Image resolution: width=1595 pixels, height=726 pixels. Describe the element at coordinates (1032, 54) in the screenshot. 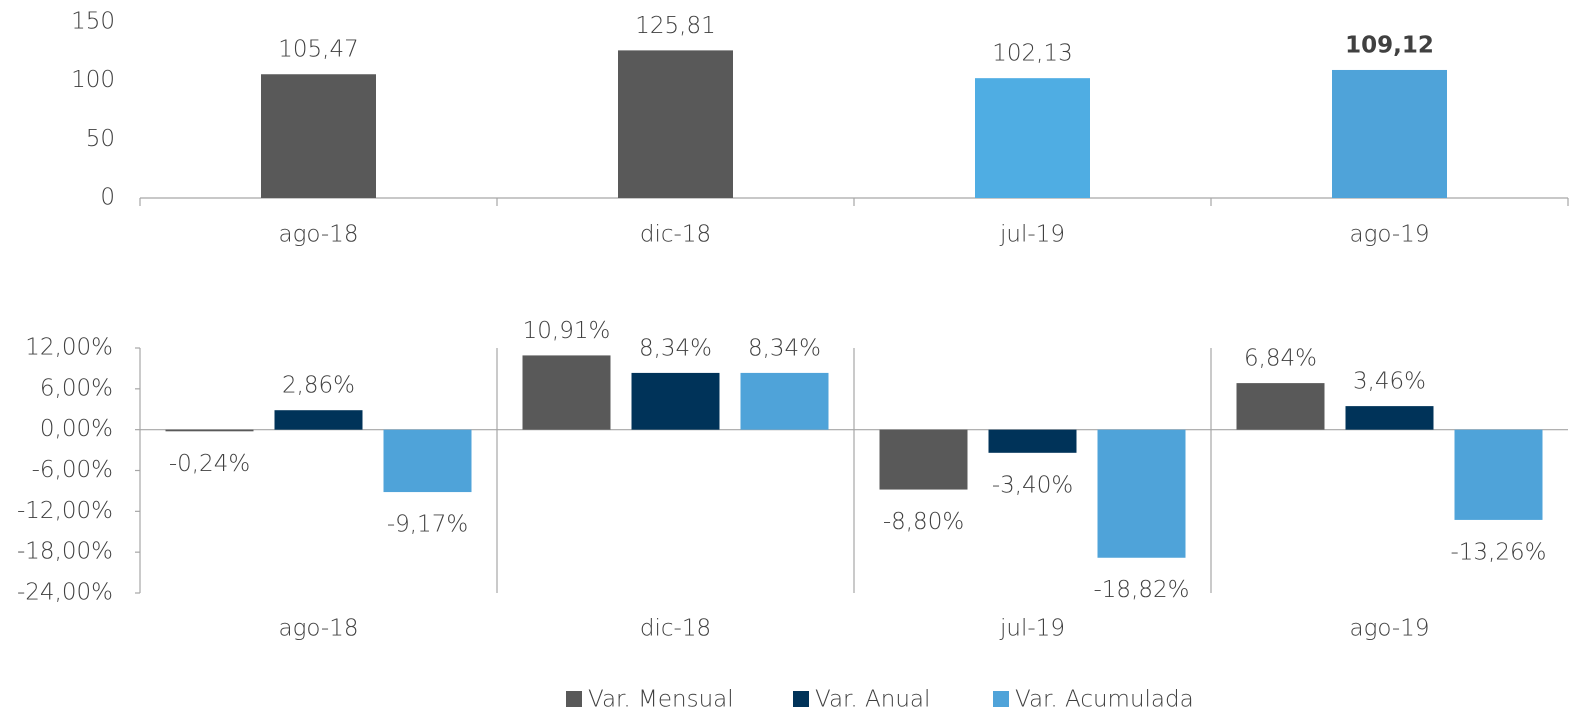

I see `value-label: 102,13` at that location.